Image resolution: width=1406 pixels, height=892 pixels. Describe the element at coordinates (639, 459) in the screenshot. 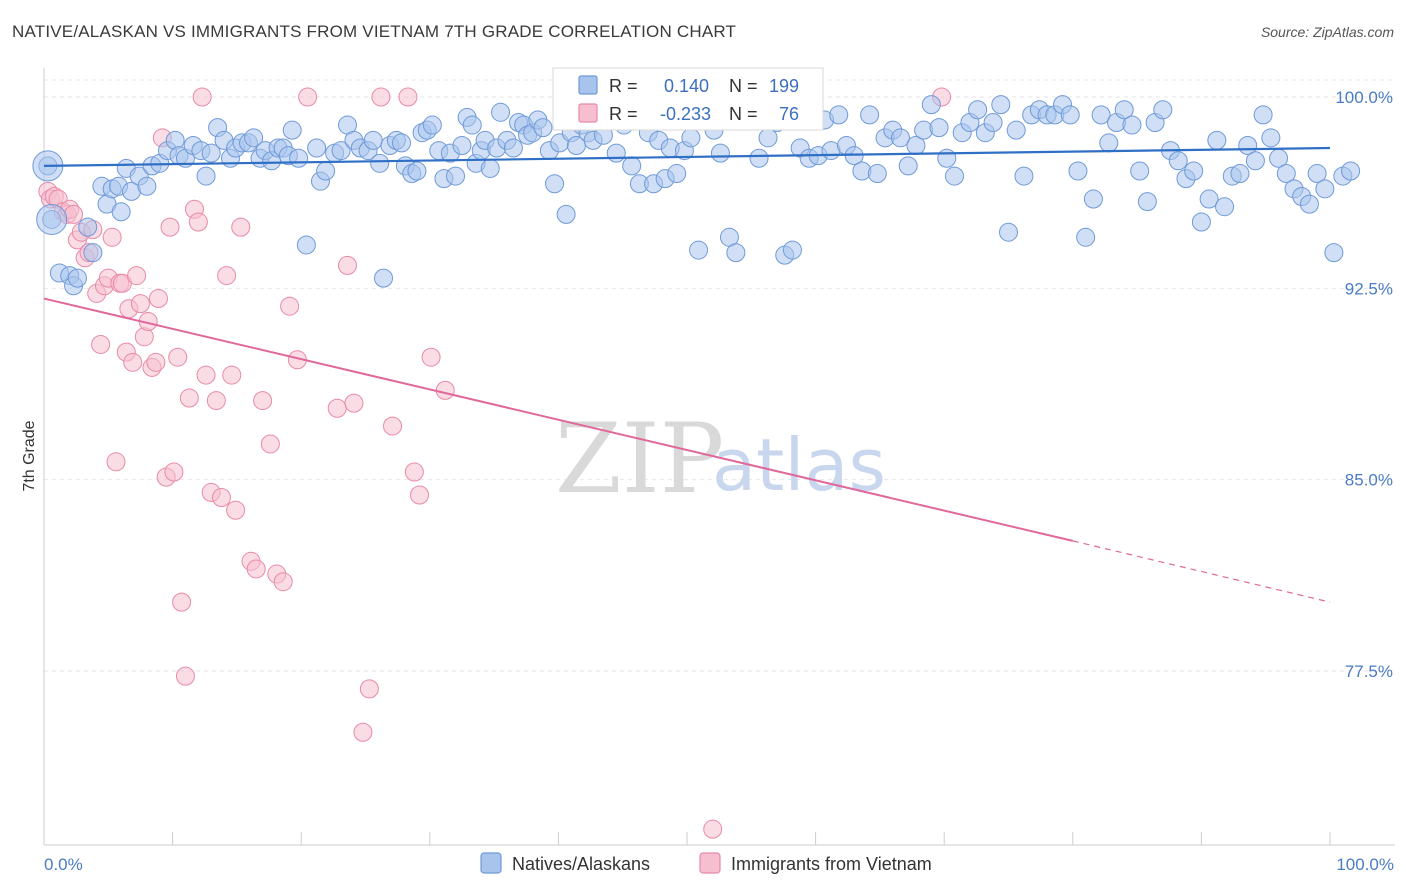

I see `watermark-zip: ZIP` at that location.